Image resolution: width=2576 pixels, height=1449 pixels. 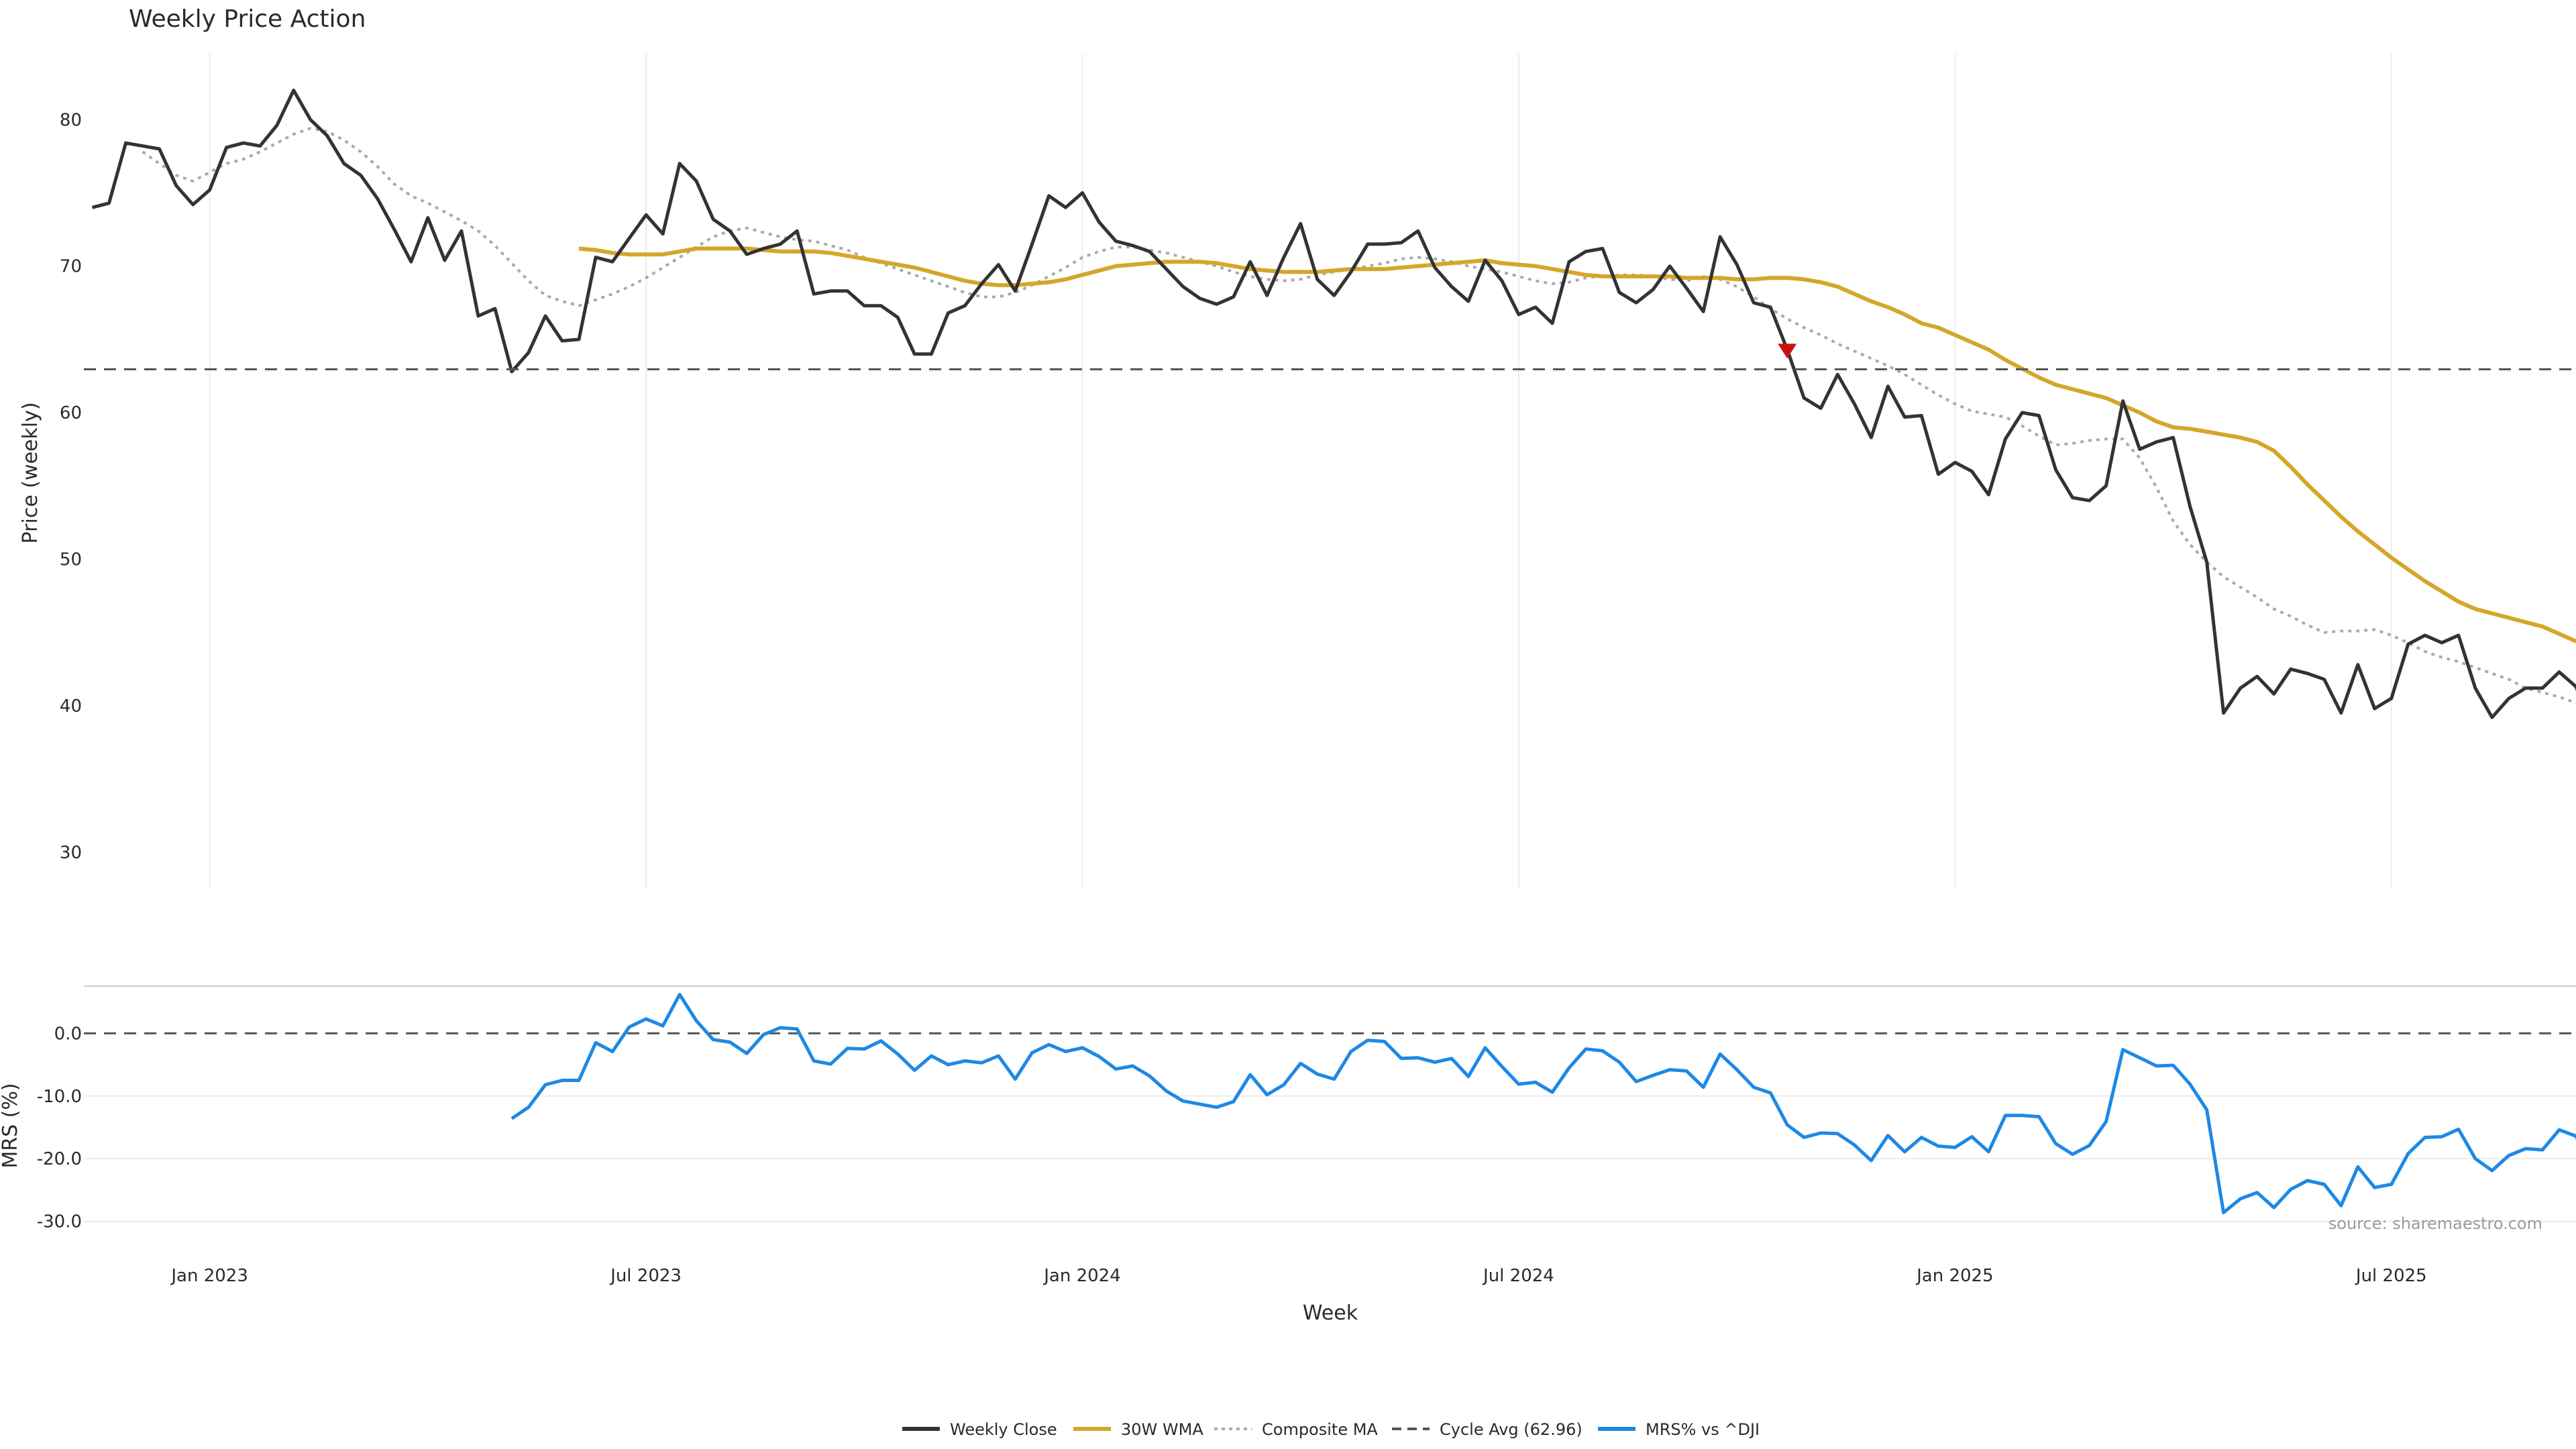 I want to click on price-y-tick-label: 30, so click(x=71, y=853).